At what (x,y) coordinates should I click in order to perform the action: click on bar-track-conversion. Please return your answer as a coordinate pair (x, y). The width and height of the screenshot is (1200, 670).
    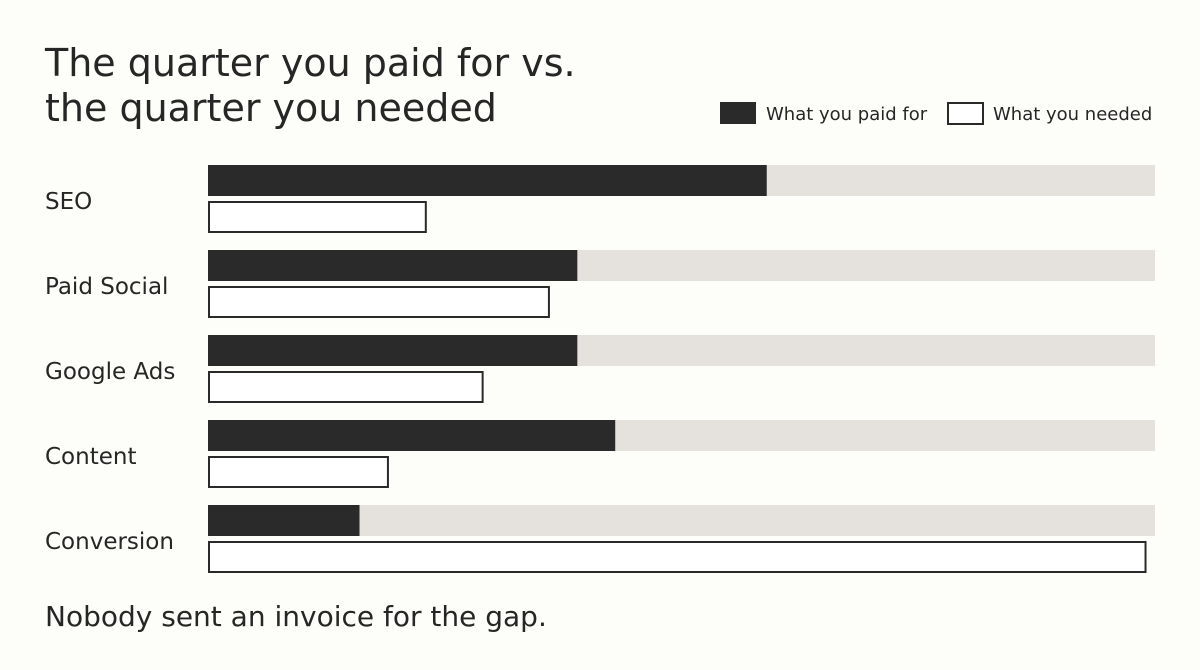
    Looking at the image, I should click on (681, 520).